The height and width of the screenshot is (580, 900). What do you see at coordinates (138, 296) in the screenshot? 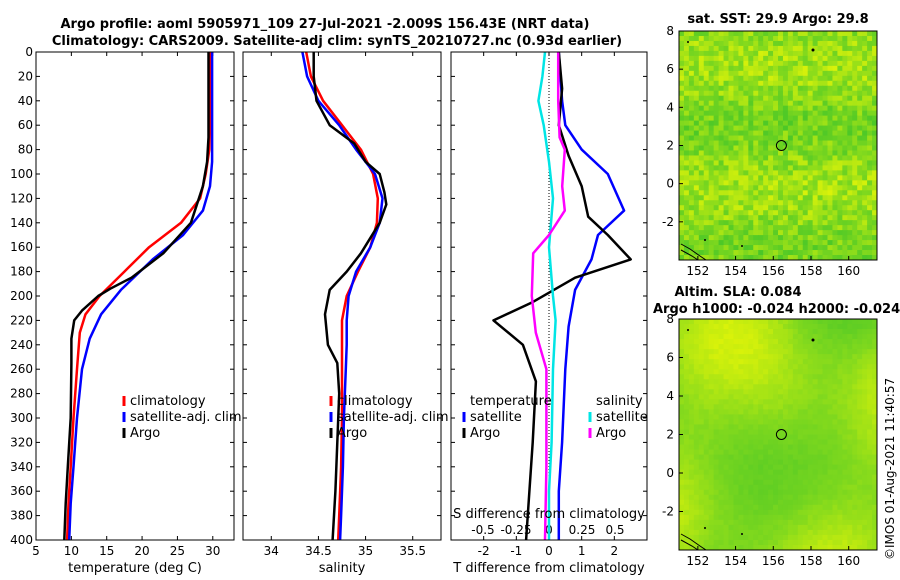
I see `temperature-series` at bounding box center [138, 296].